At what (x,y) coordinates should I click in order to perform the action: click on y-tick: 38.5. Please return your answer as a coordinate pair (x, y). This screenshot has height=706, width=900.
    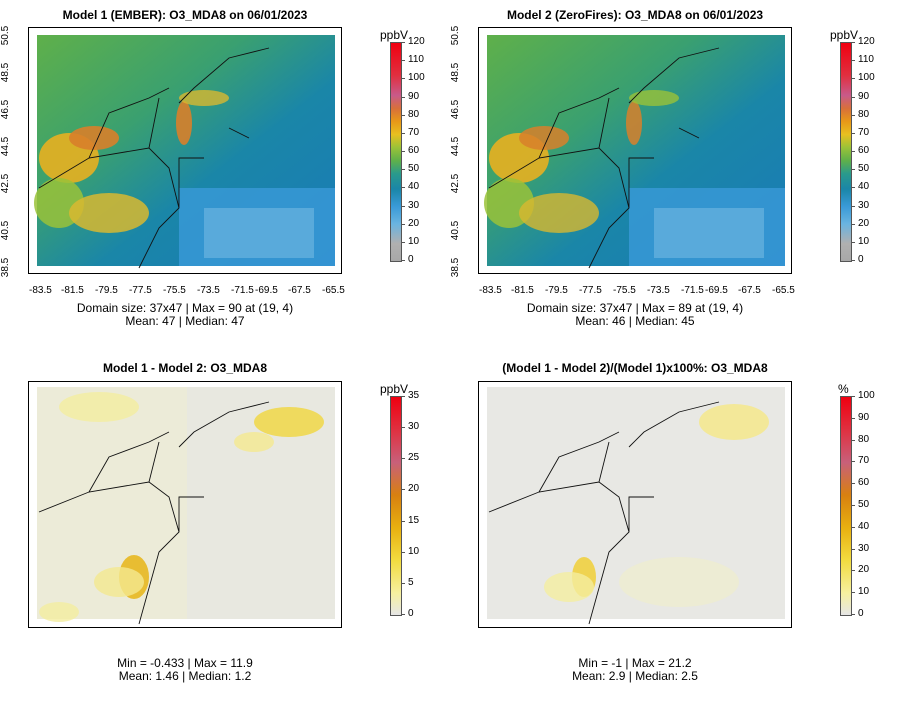
    Looking at the image, I should click on (6, 267).